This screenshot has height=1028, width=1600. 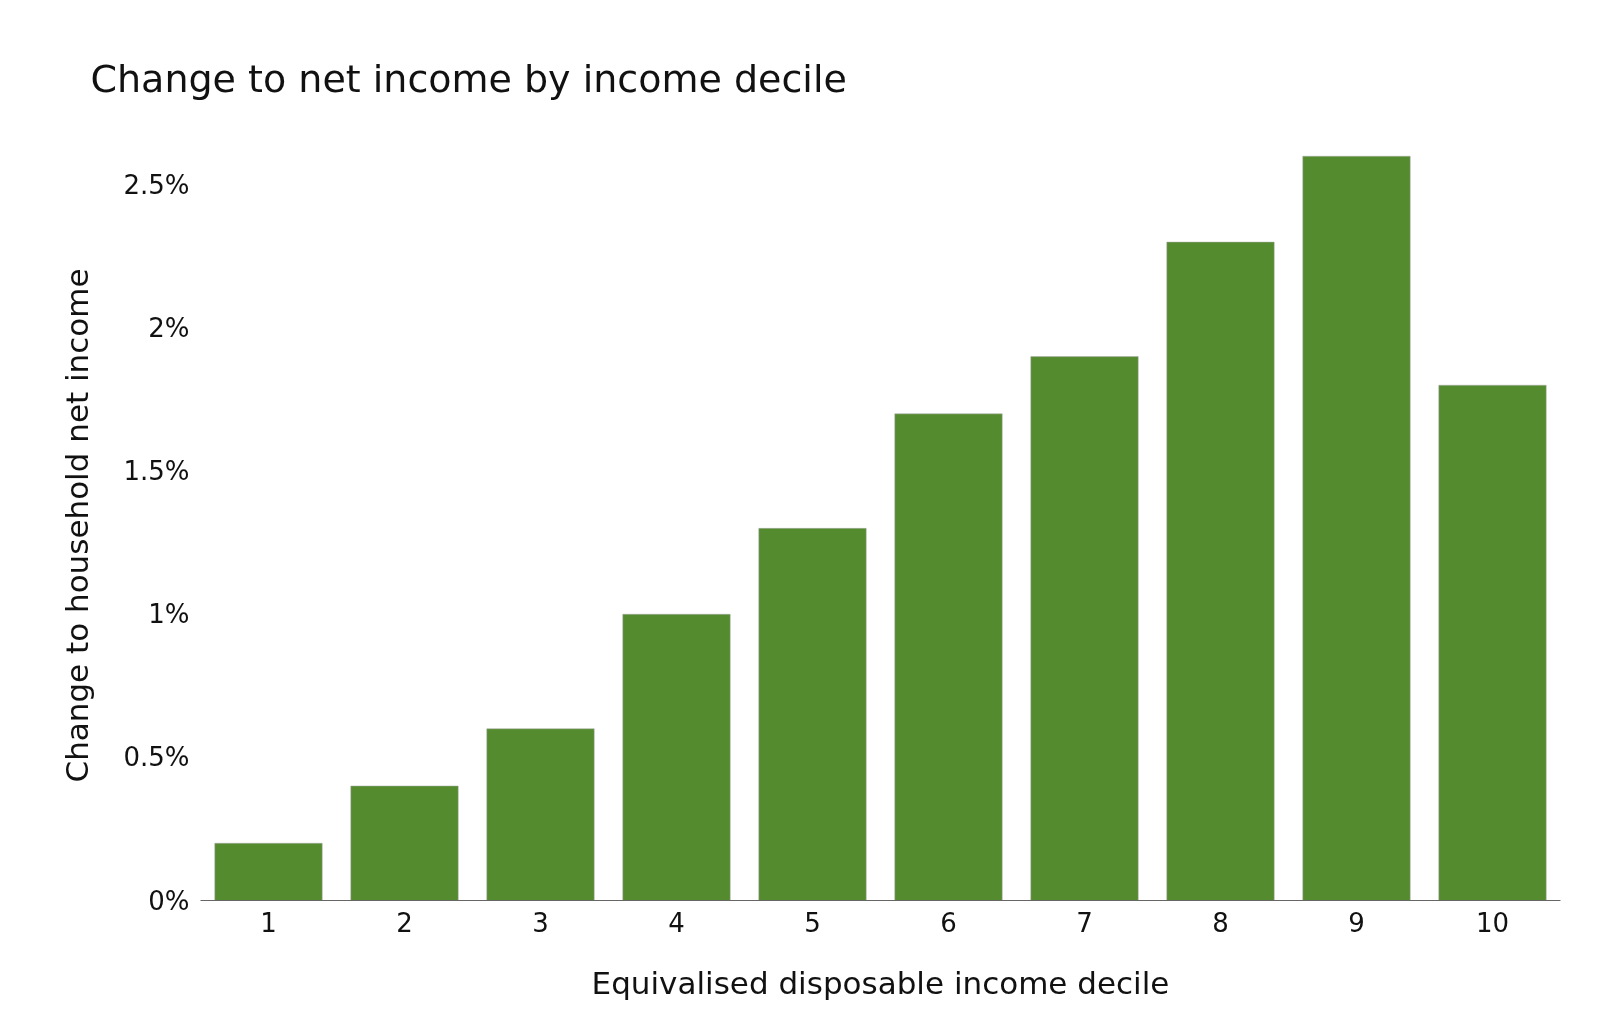 What do you see at coordinates (156, 471) in the screenshot?
I see `y-tick-label: 1.5%` at bounding box center [156, 471].